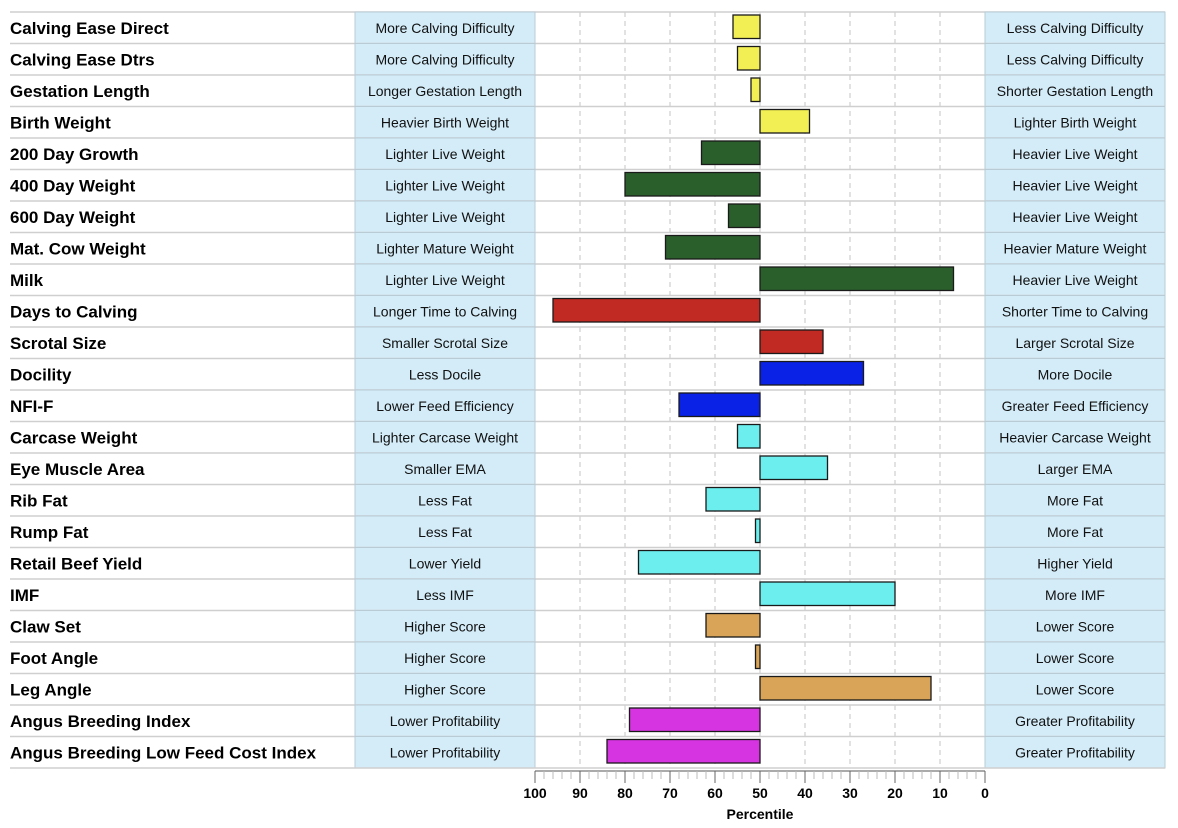 The image size is (1178, 828). Describe the element at coordinates (76, 563) in the screenshot. I see `trait-name: Retail Beef Yield` at that location.